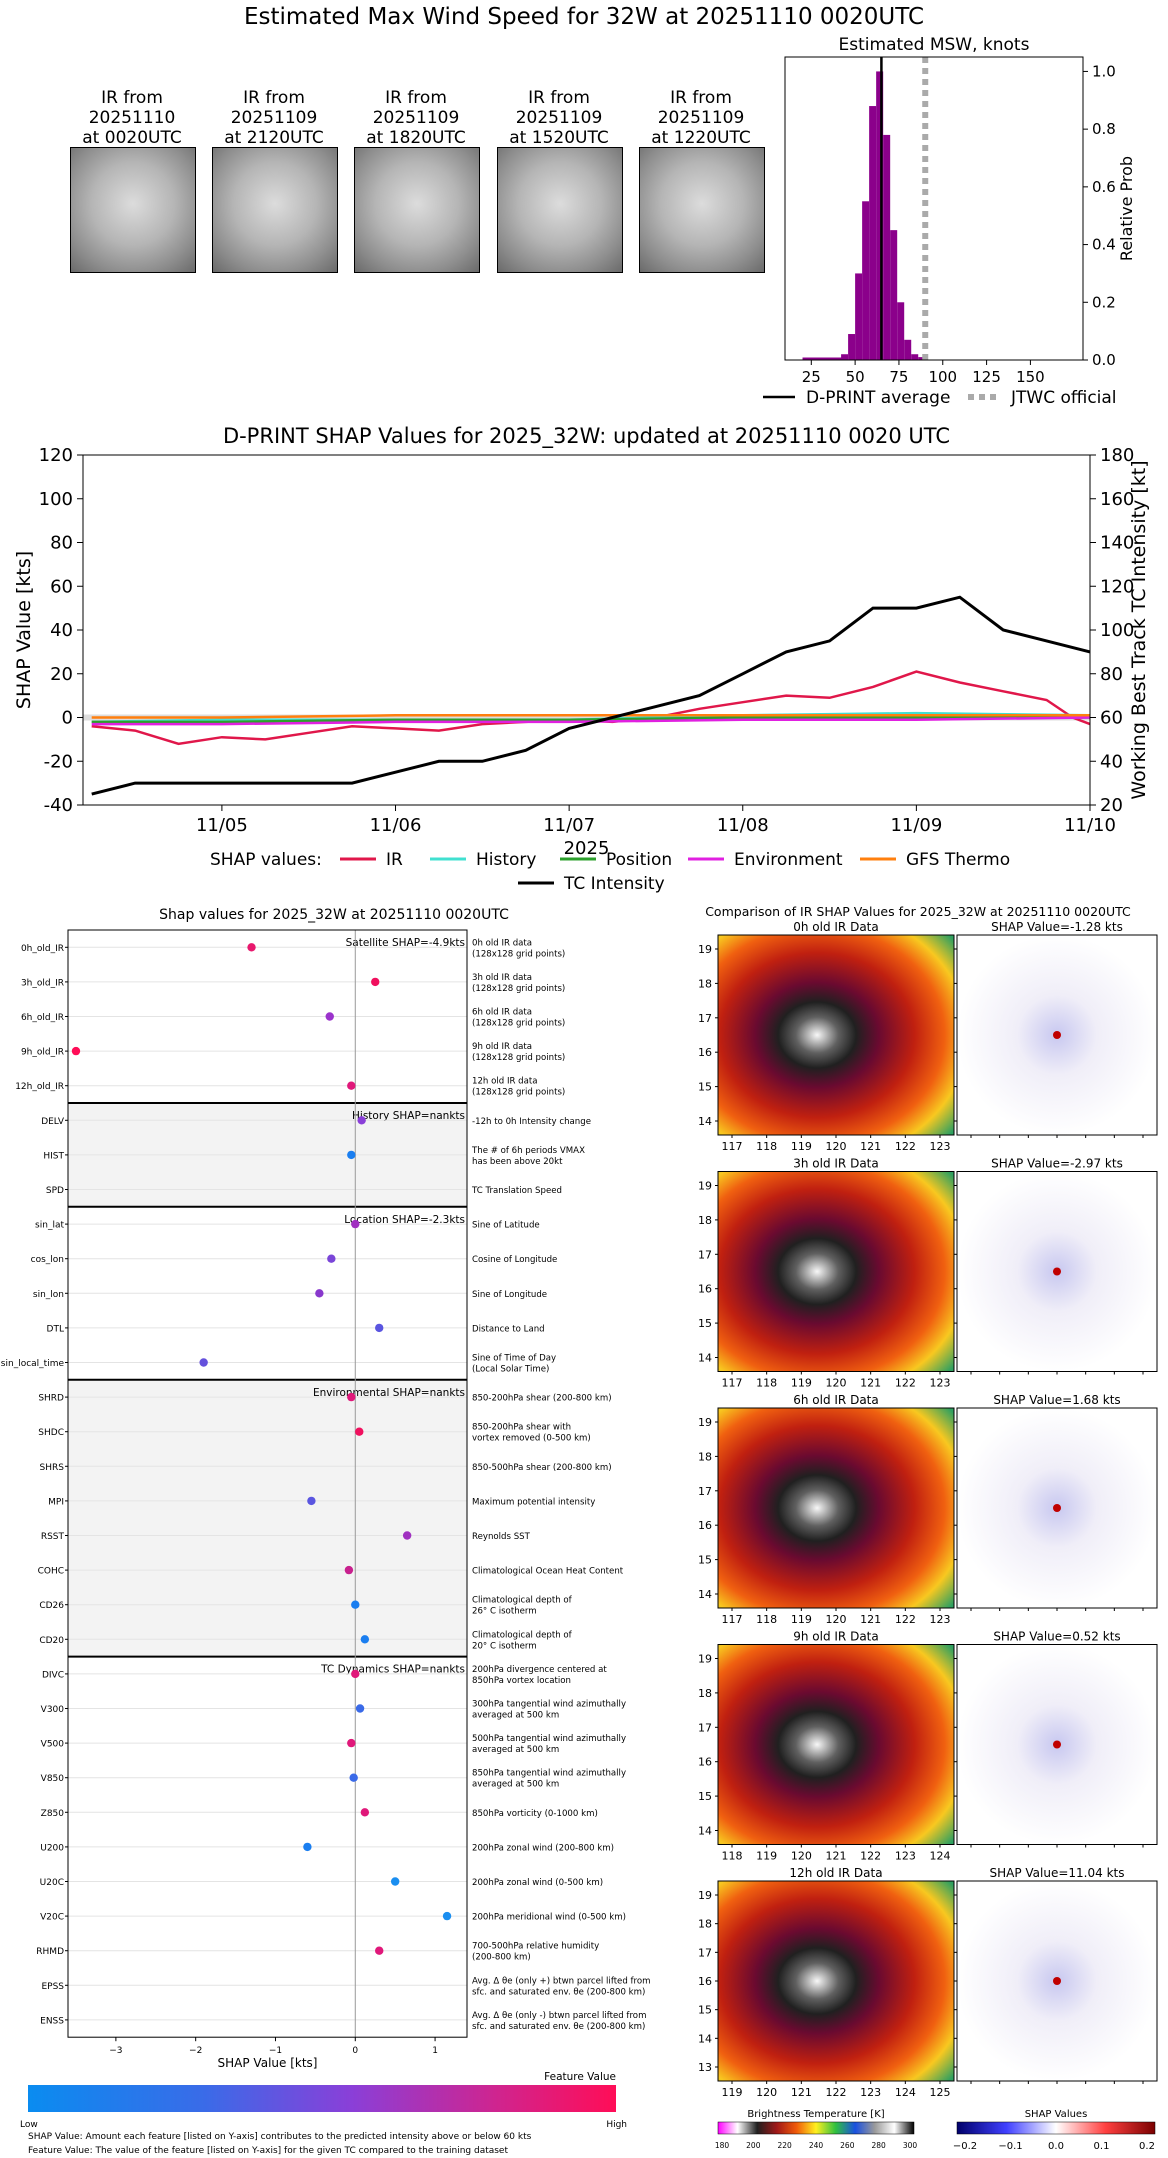 The height and width of the screenshot is (2158, 1168). Describe the element at coordinates (836, 1146) in the screenshot. I see `x-tick-label: 120` at that location.